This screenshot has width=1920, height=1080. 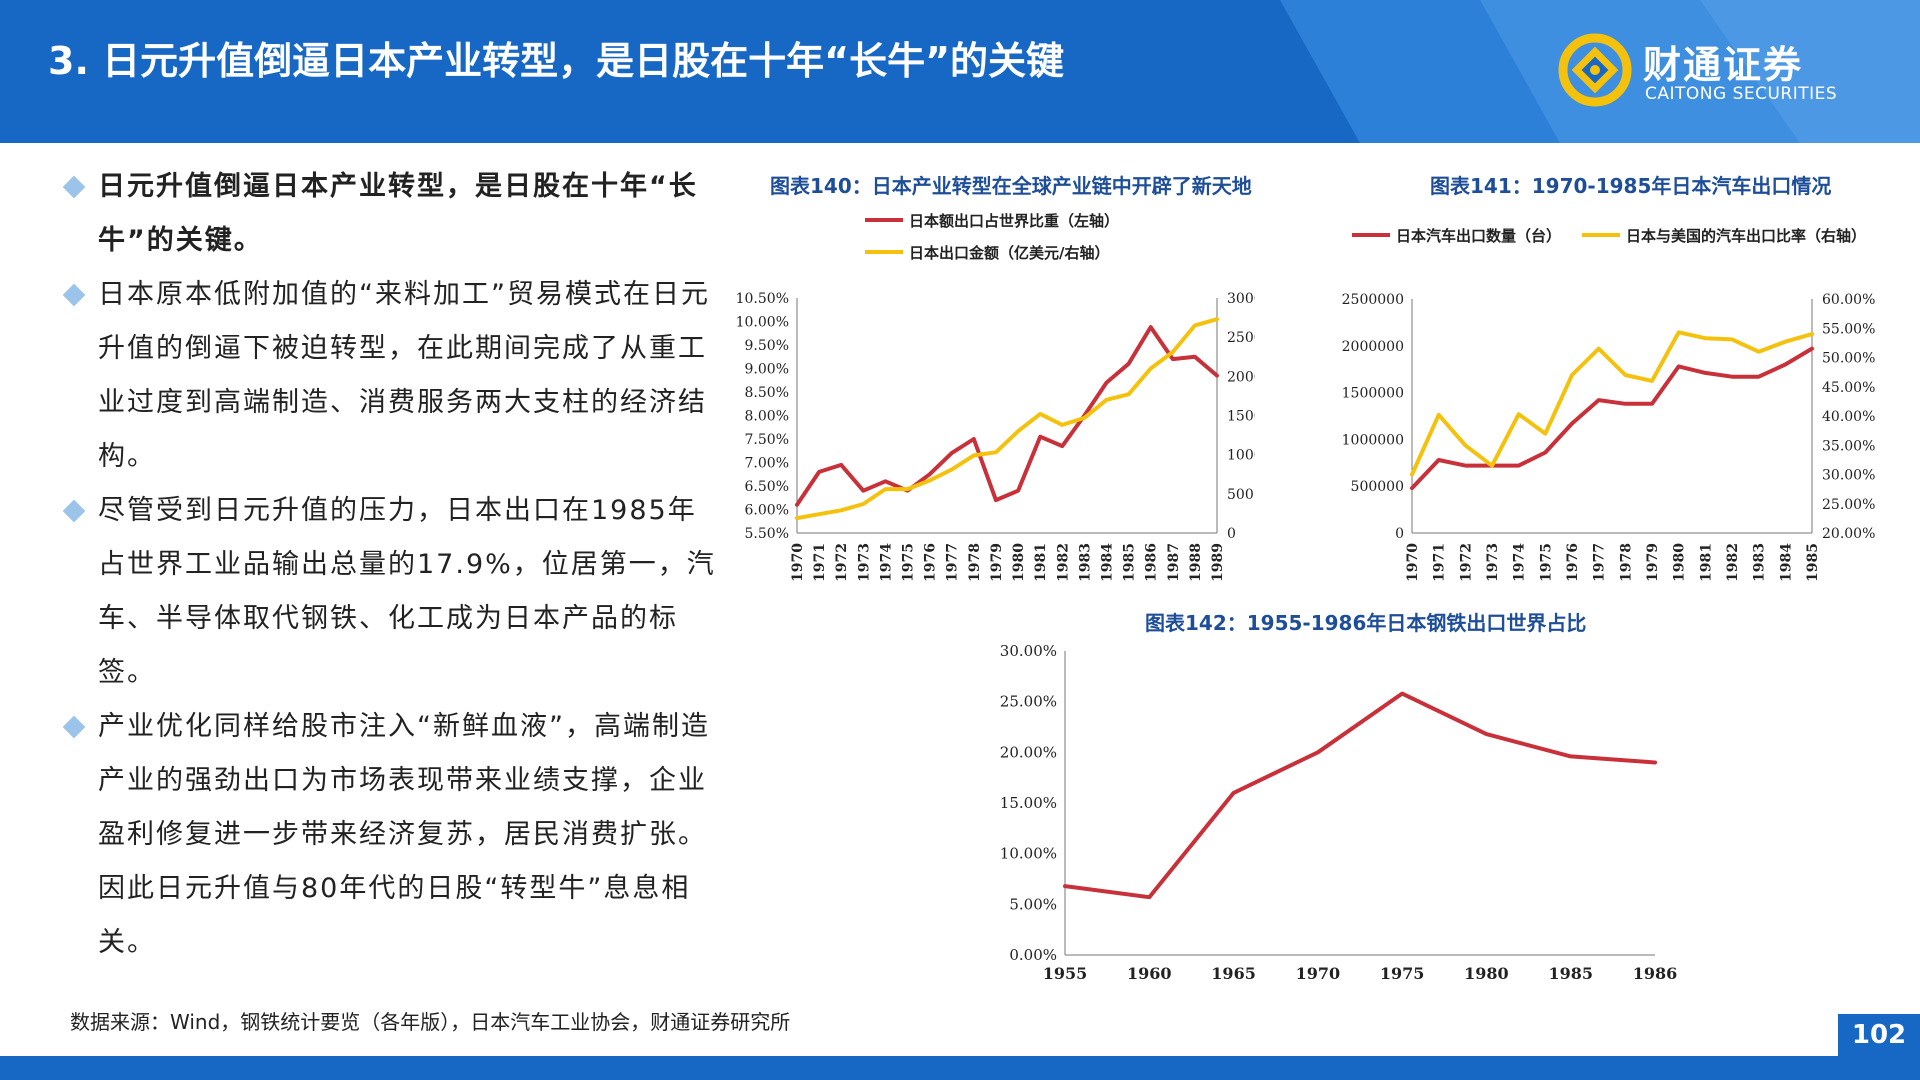 I want to click on y-tick-label: 500000, so click(x=1377, y=487).